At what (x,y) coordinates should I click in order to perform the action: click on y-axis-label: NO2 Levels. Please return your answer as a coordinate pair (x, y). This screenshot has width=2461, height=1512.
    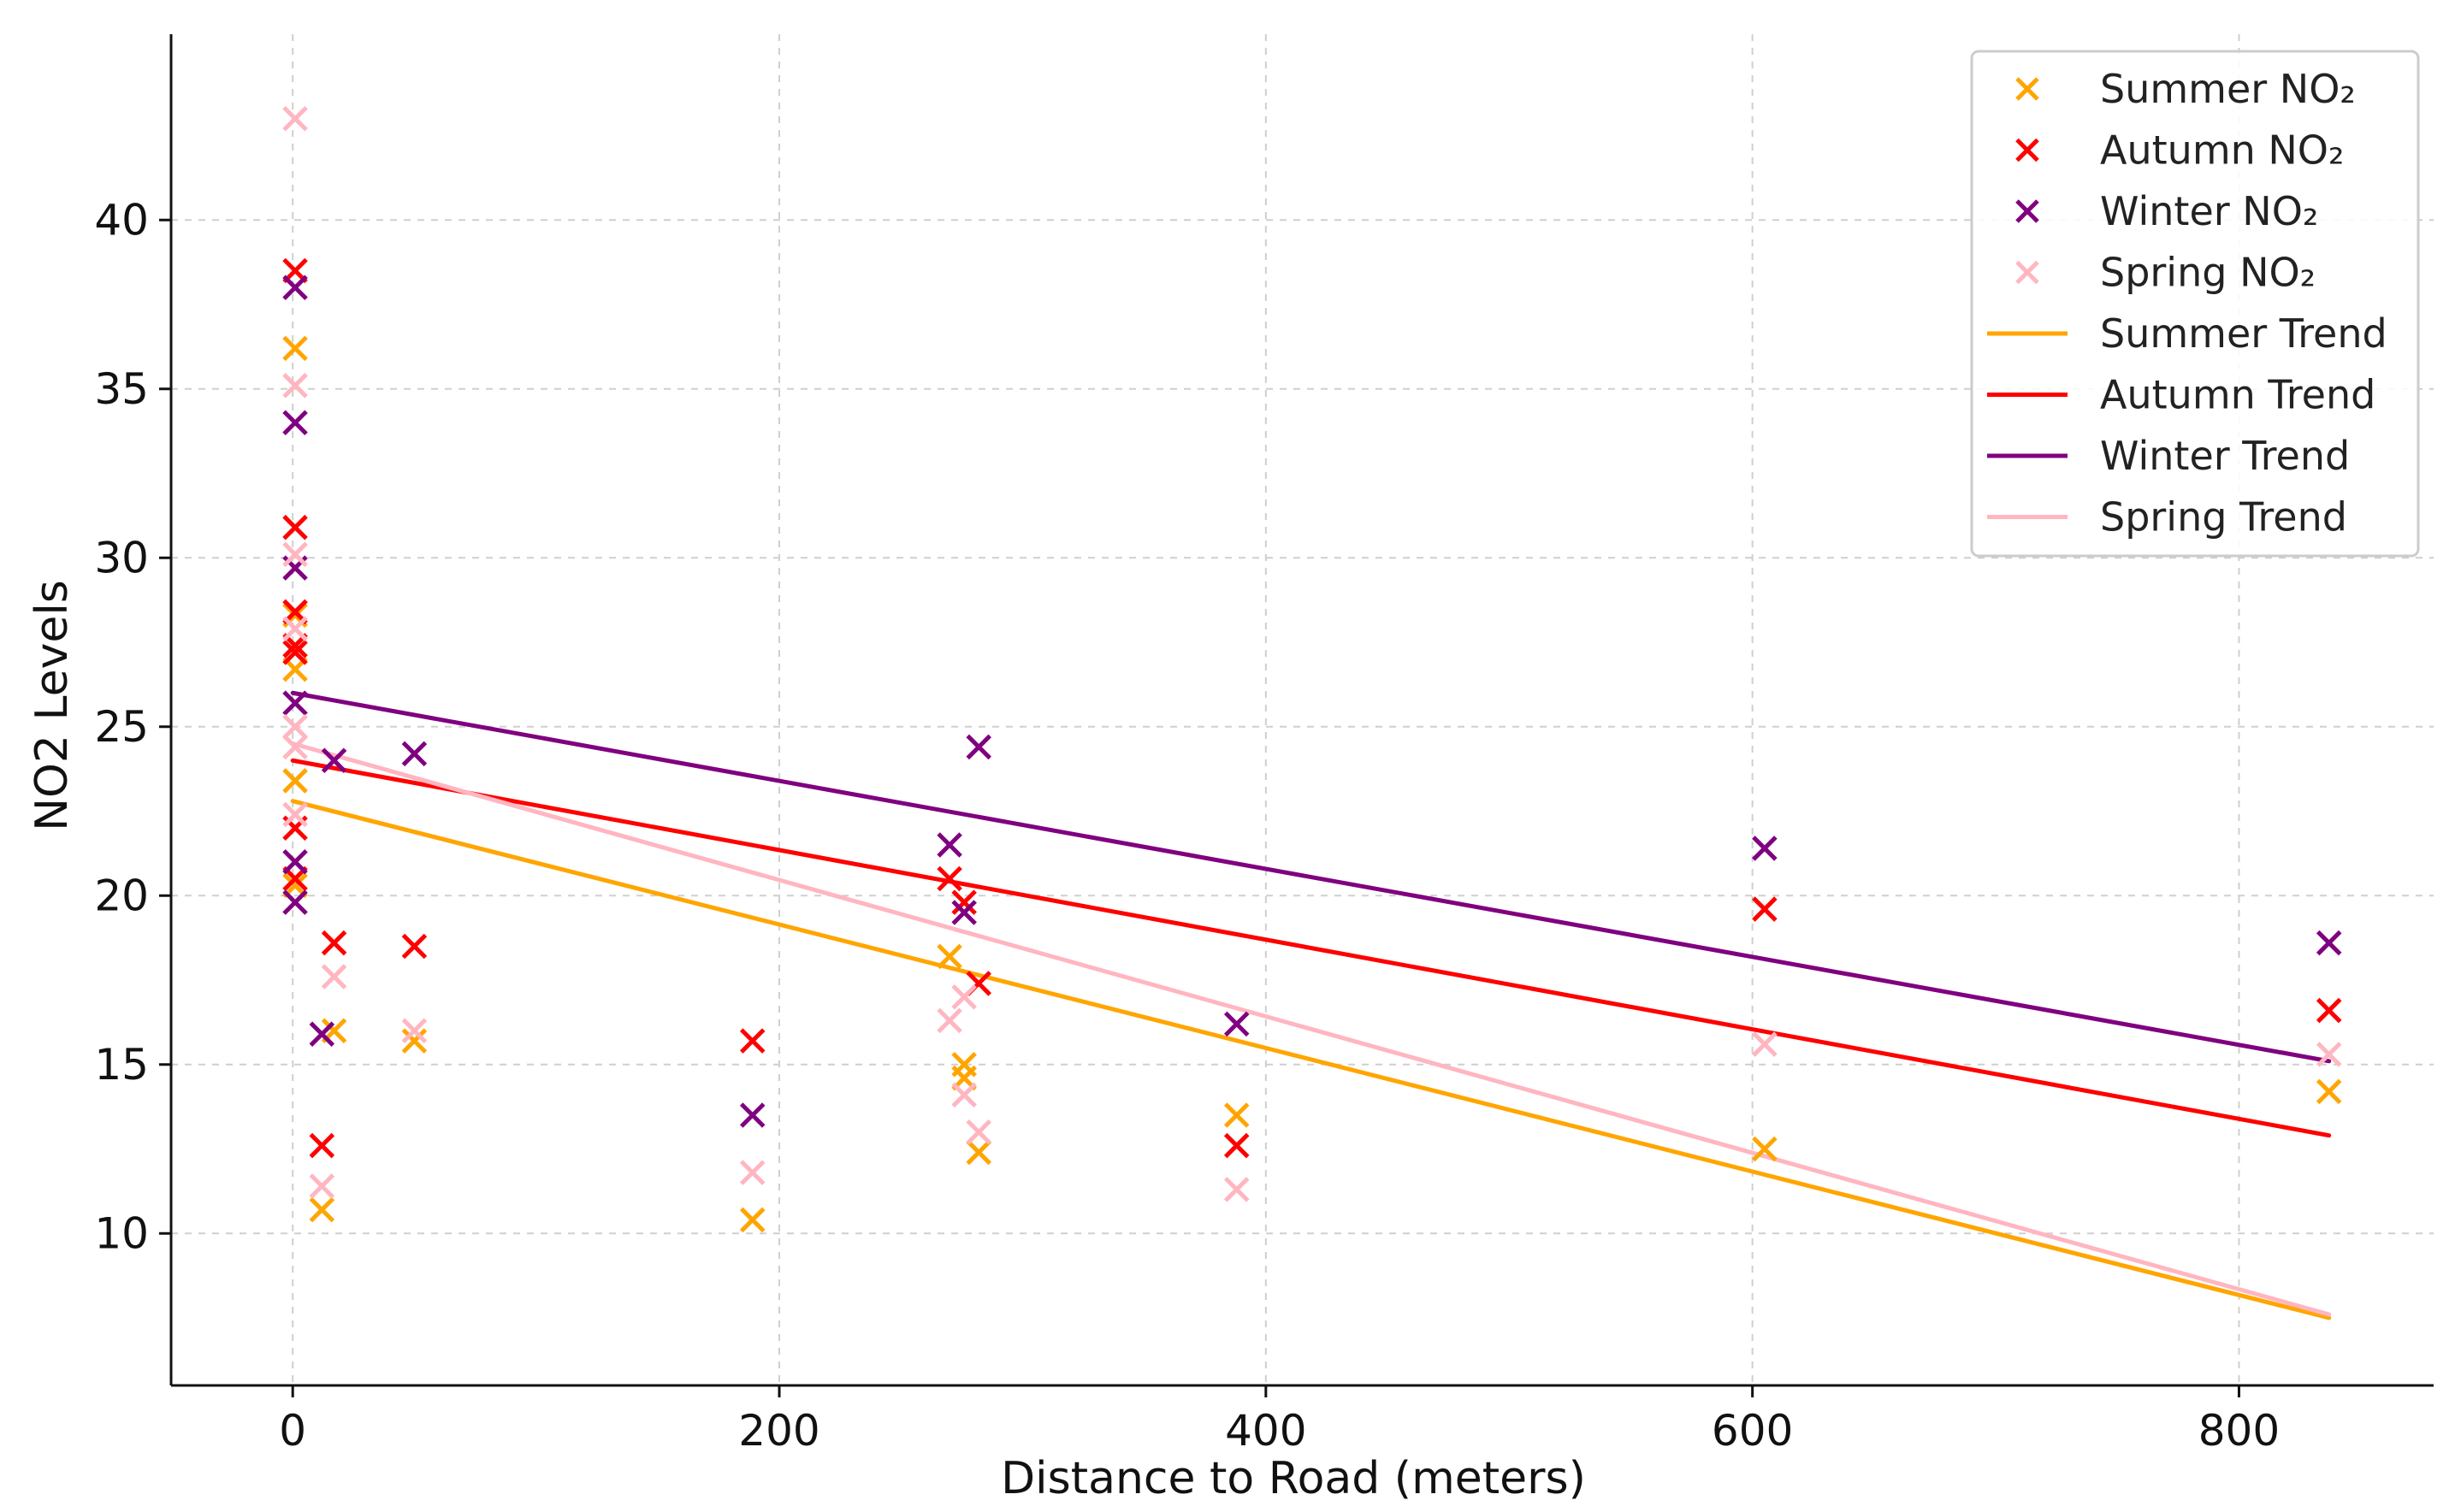
    Looking at the image, I should click on (52, 705).